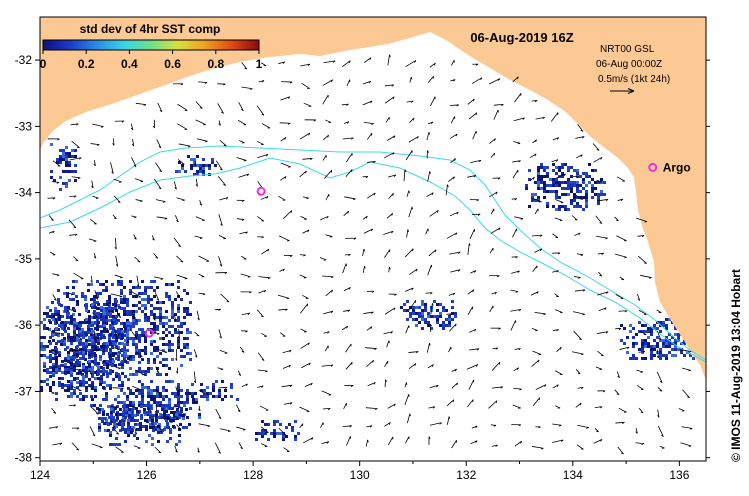 The width and height of the screenshot is (749, 496). I want to click on y-tick-label: -32, so click(24, 60).